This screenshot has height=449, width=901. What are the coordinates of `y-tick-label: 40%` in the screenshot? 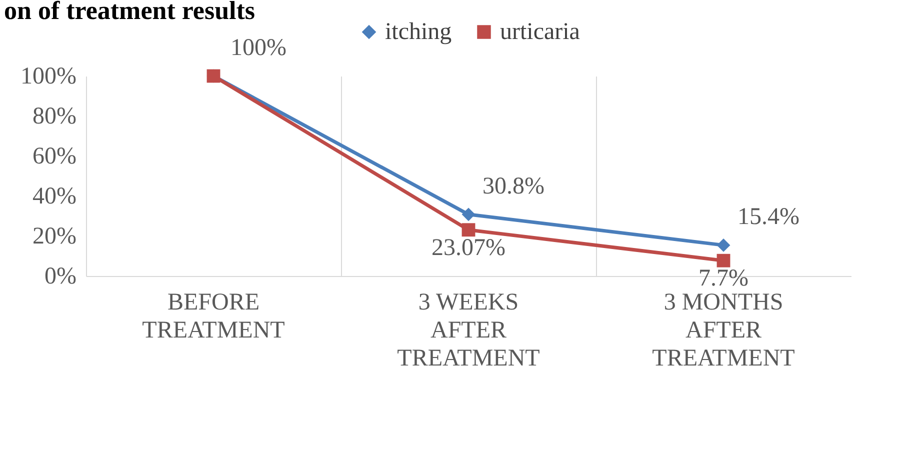 It's located at (54, 197).